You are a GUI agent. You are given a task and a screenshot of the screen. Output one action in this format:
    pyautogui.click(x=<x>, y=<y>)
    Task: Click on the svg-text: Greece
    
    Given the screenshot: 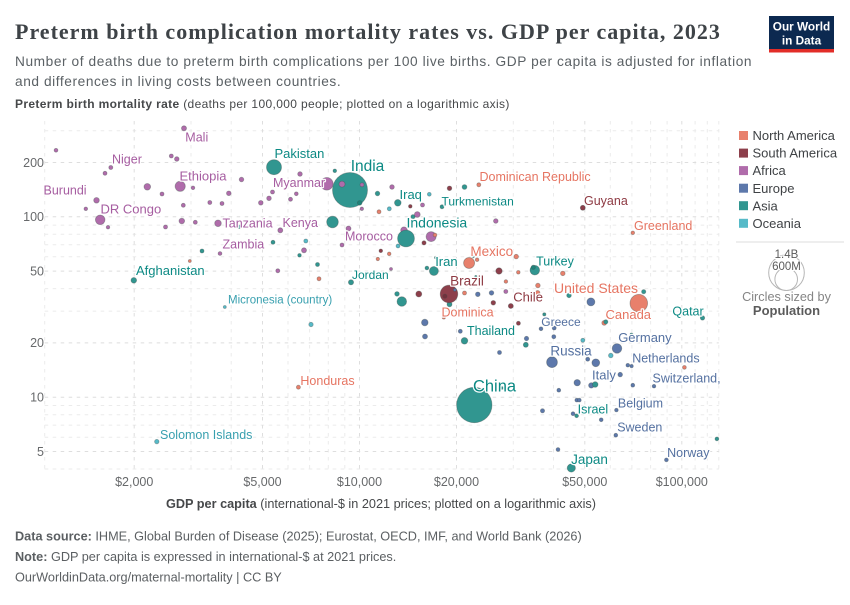 What is the action you would take?
    pyautogui.click(x=561, y=322)
    